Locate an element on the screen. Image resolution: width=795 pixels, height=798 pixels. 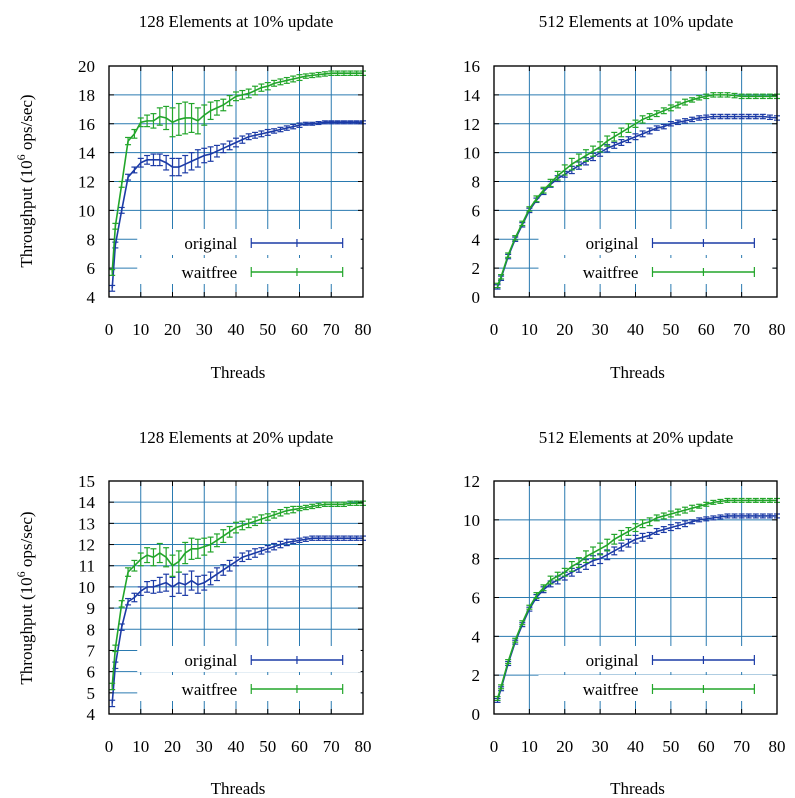
x-tick-label: 60 is located at coordinates (706, 746).